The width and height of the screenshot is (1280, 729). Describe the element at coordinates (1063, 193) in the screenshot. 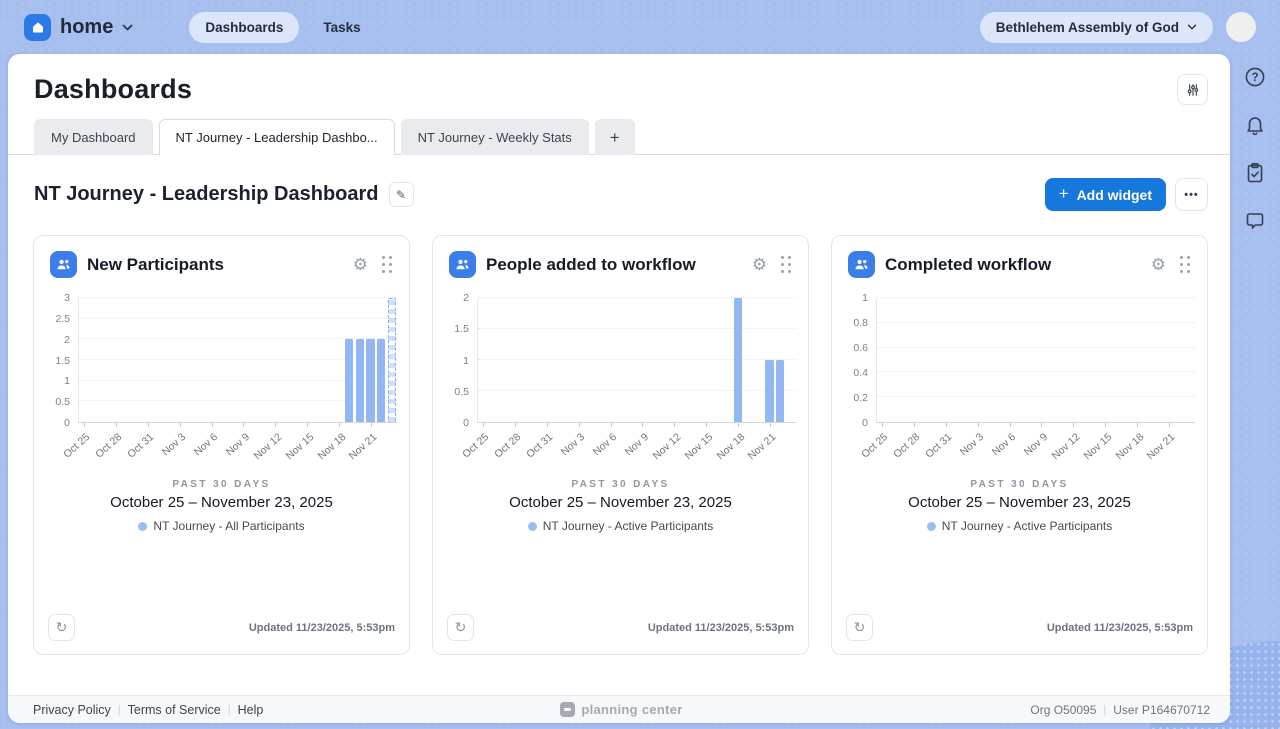

I see `plus-icon: +` at that location.